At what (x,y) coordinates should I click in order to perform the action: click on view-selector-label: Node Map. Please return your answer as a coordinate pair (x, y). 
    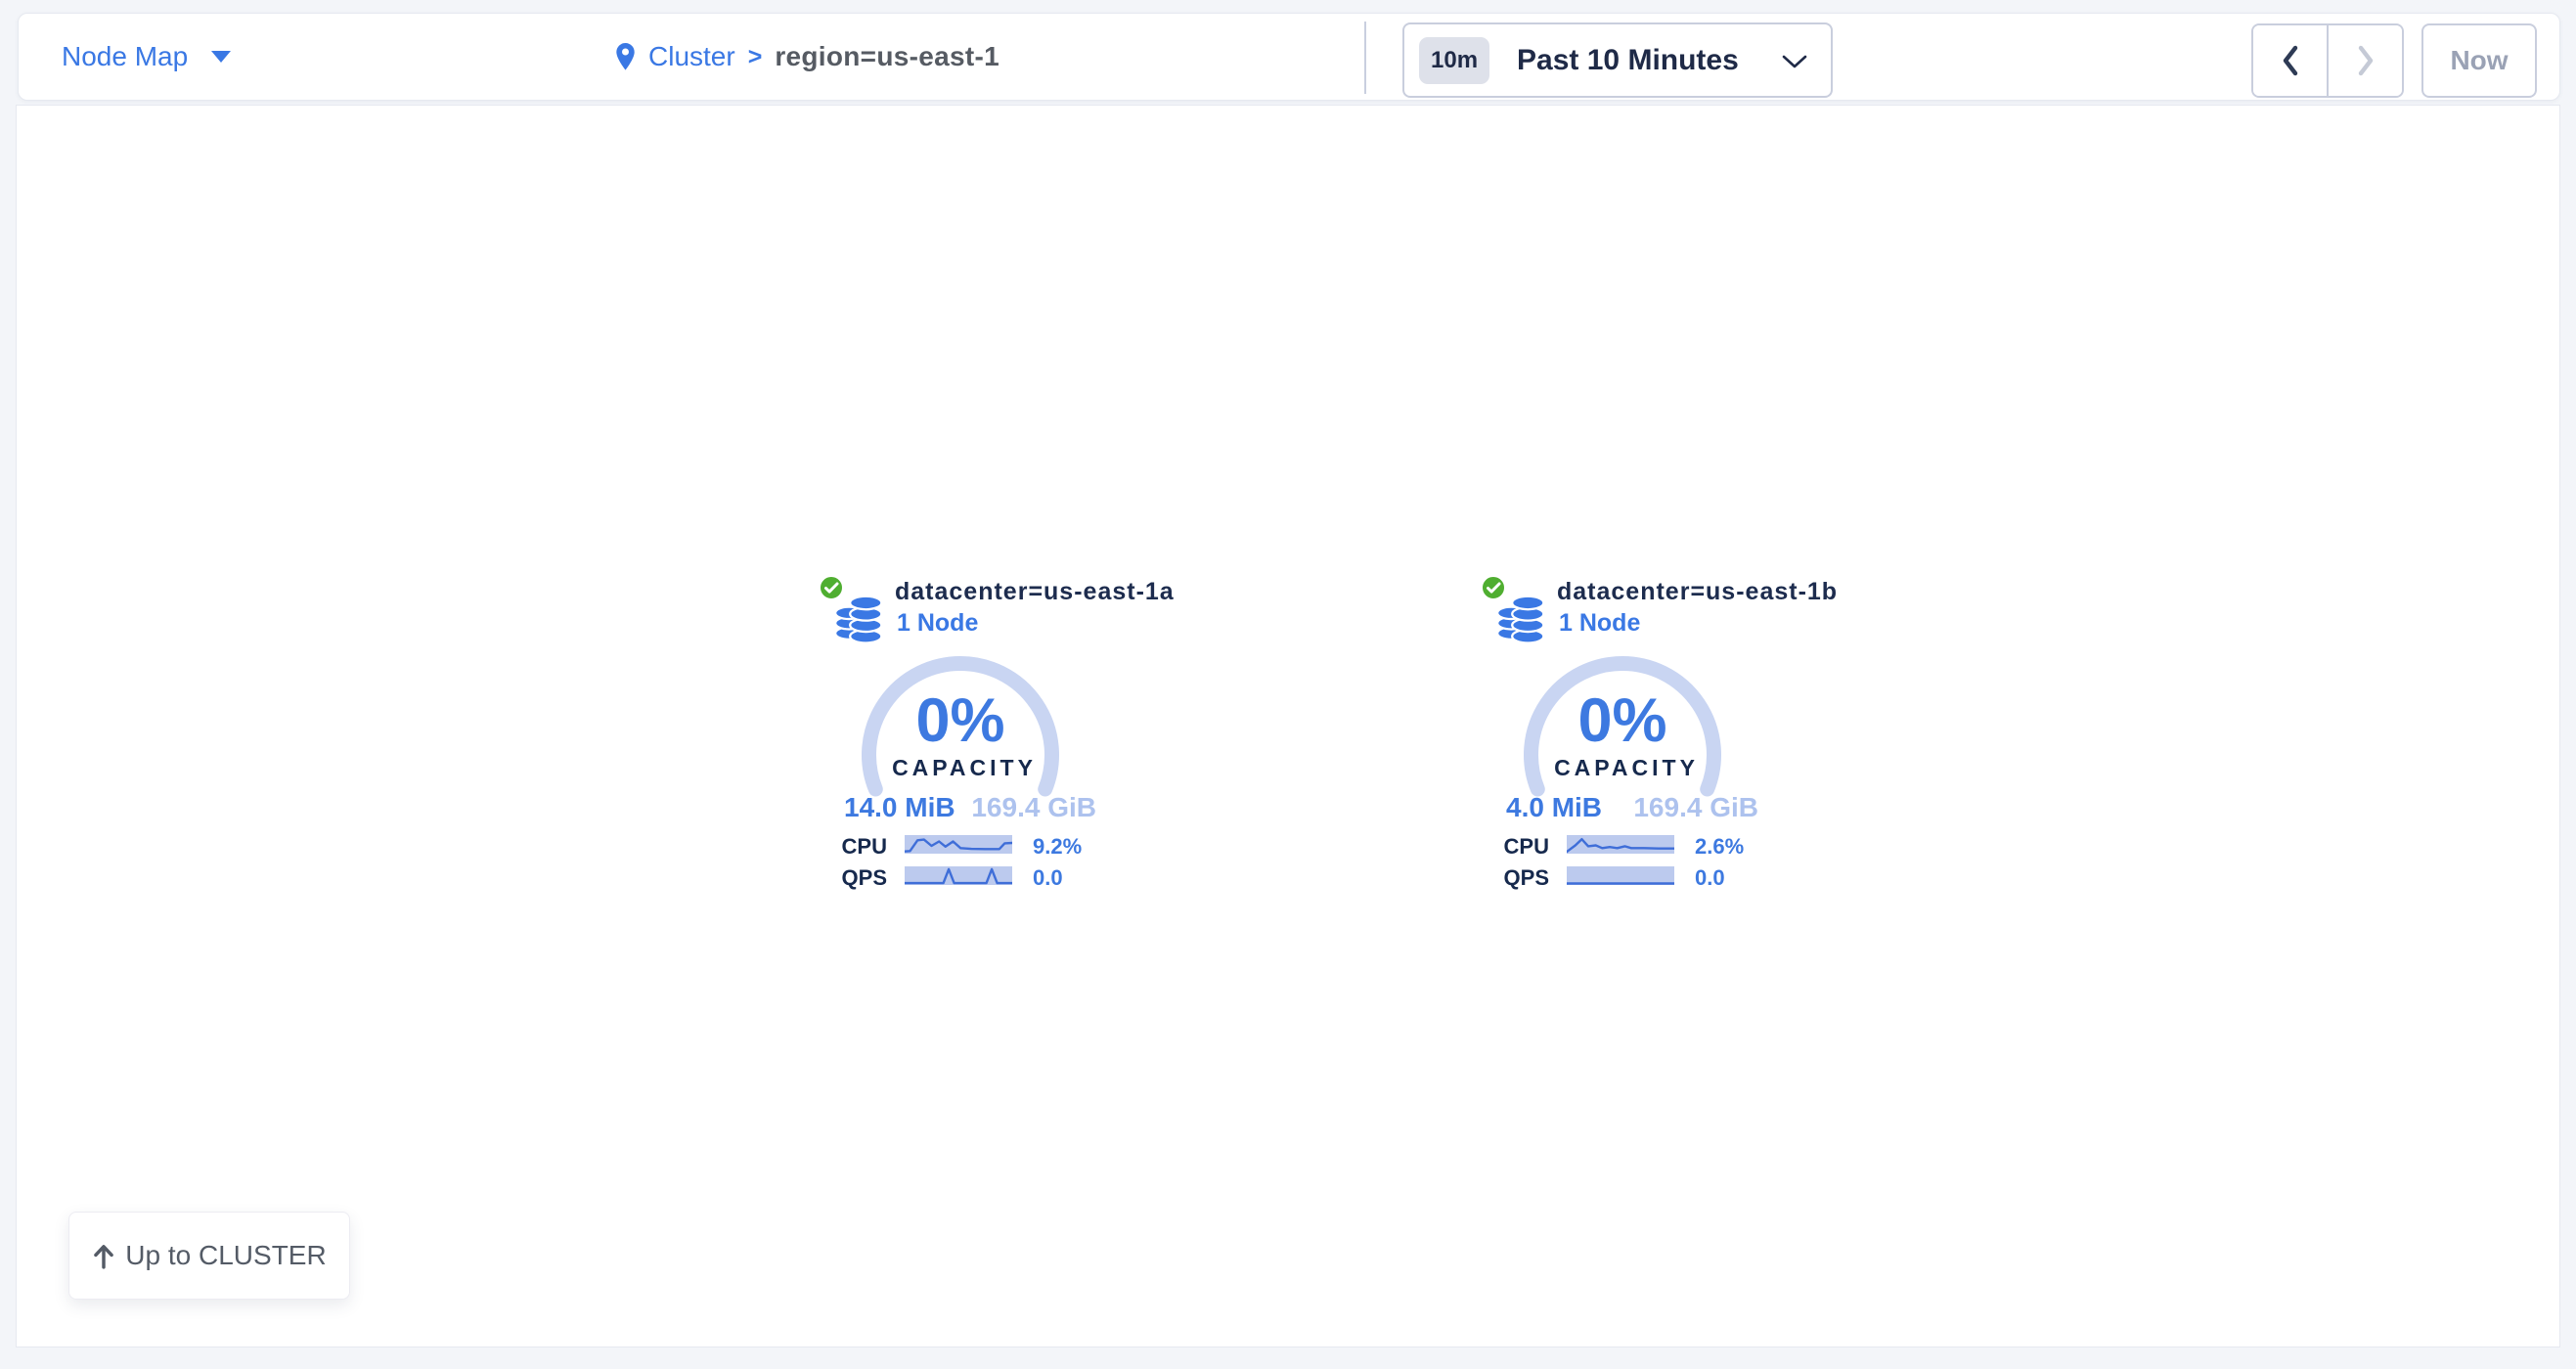
    Looking at the image, I should click on (125, 56).